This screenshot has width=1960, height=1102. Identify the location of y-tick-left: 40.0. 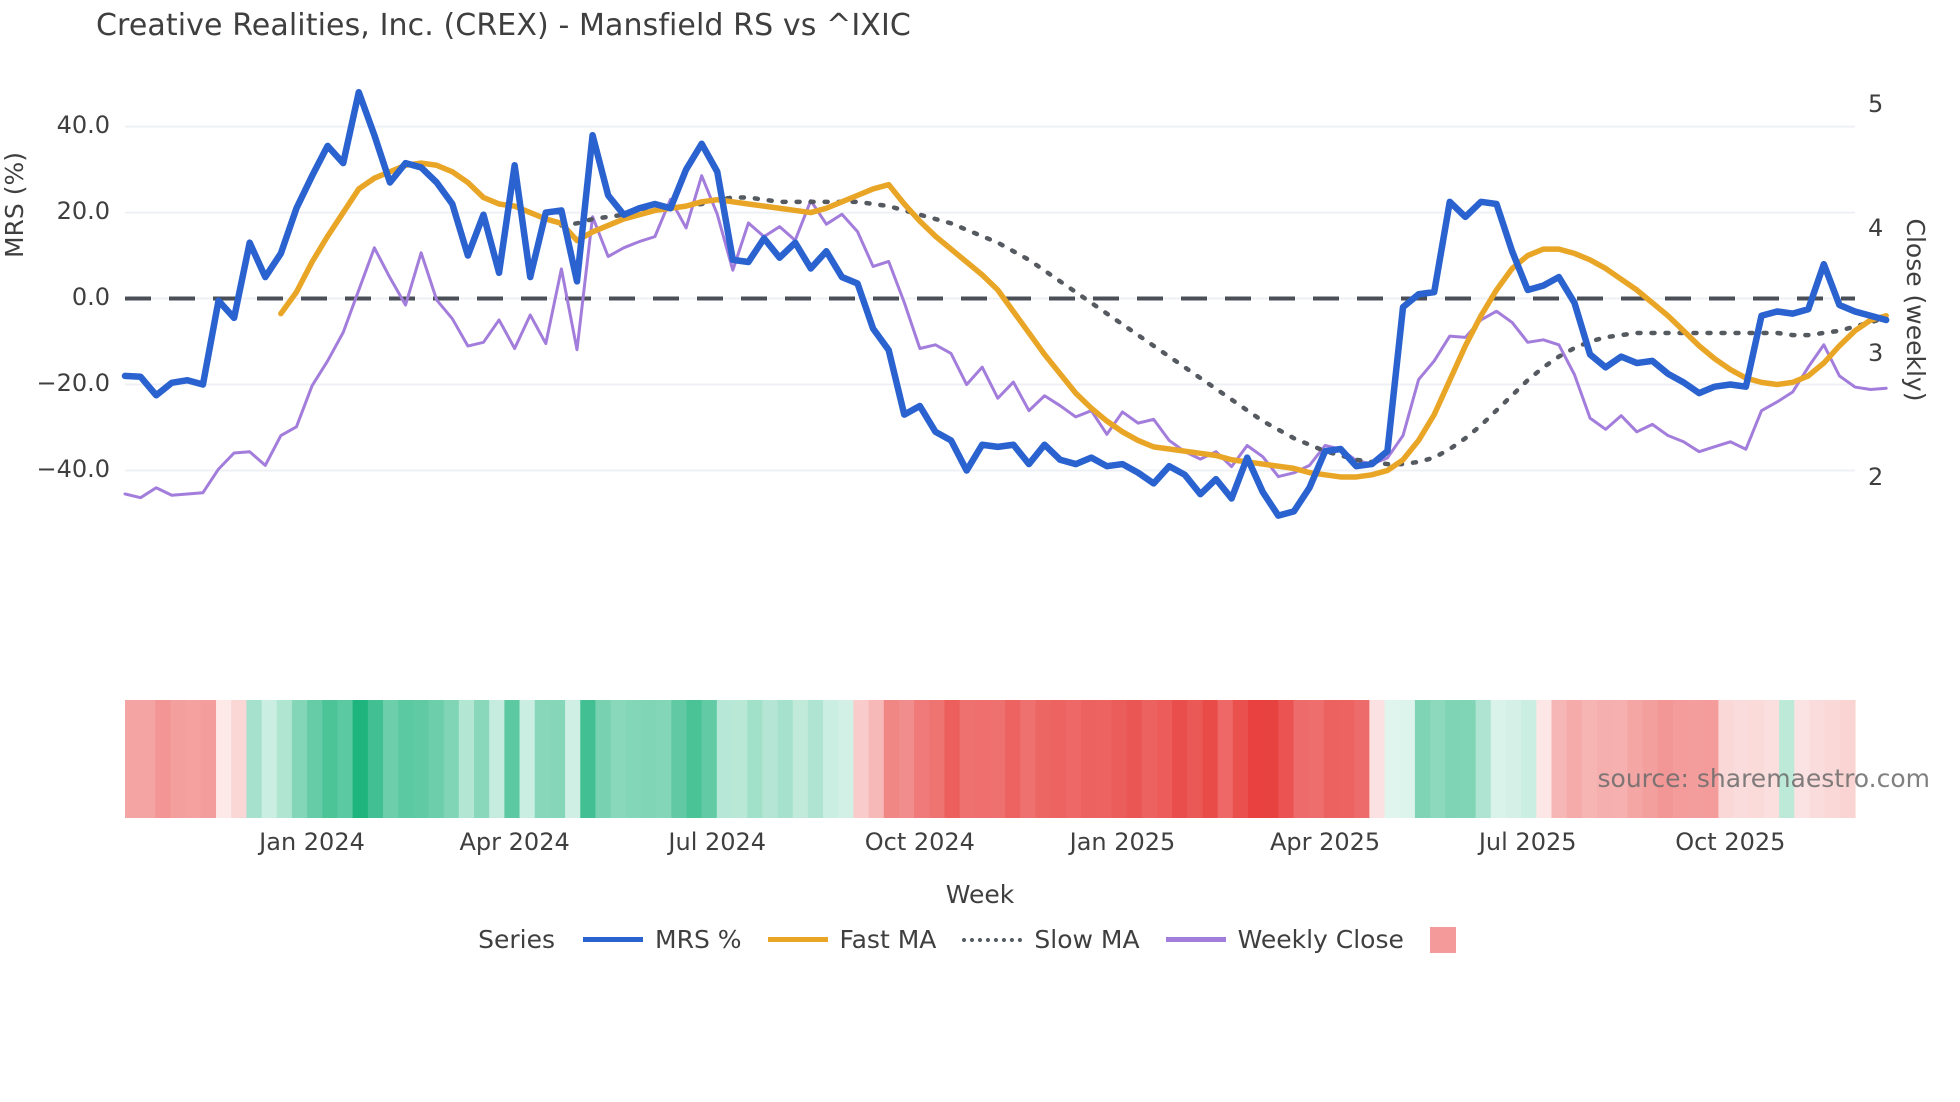
(83, 124).